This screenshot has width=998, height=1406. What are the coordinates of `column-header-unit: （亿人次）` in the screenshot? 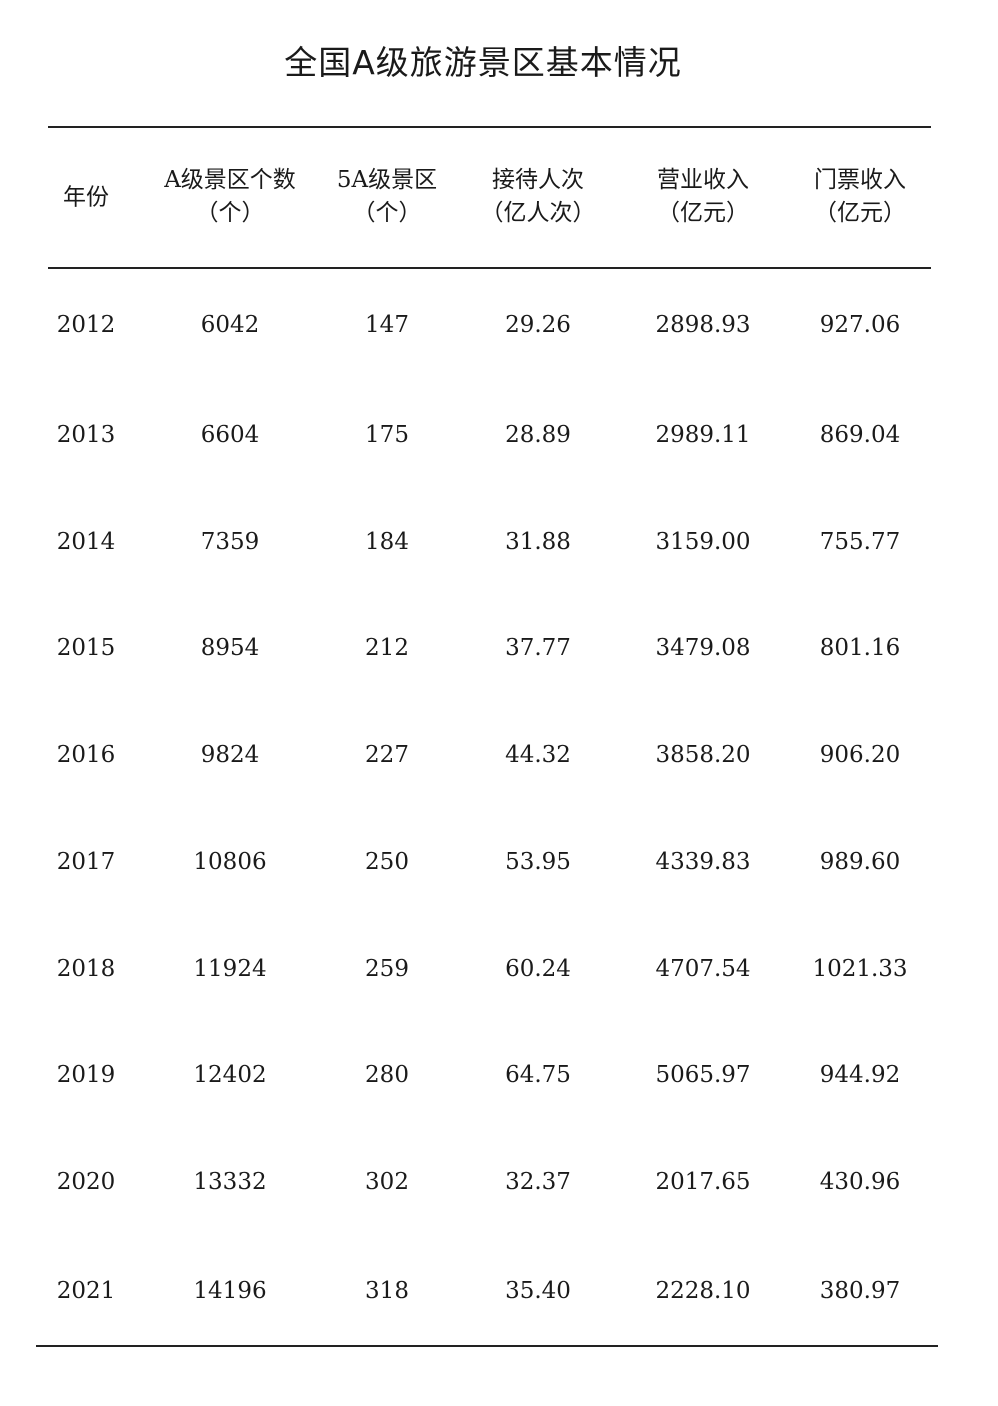 It's located at (538, 213).